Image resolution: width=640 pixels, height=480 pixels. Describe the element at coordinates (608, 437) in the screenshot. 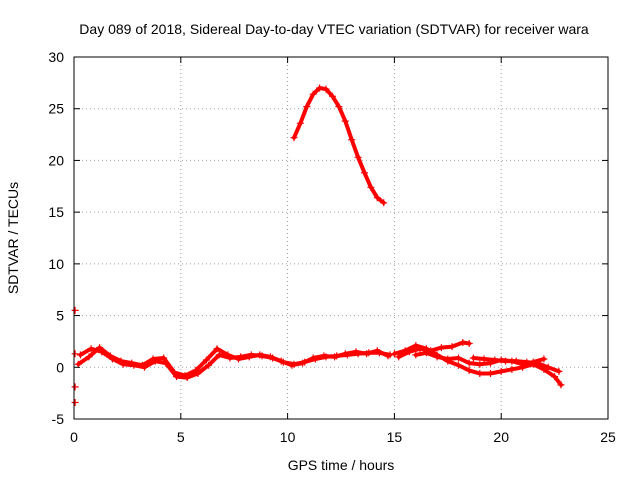

I see `x-tick-label: 25` at that location.